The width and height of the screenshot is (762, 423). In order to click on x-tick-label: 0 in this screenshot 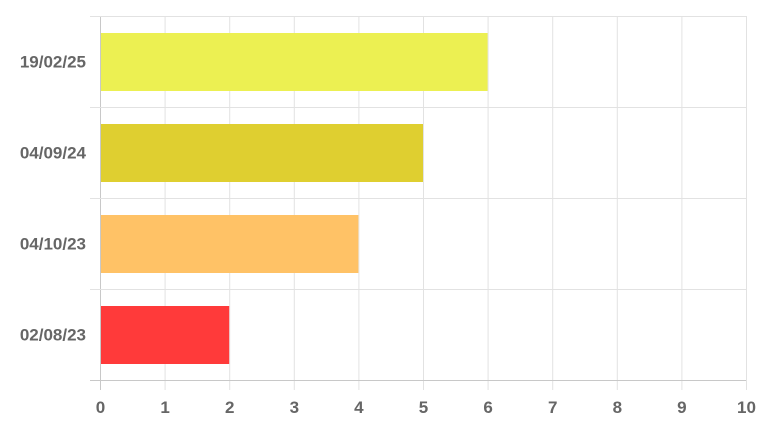, I will do `click(100, 407)`.